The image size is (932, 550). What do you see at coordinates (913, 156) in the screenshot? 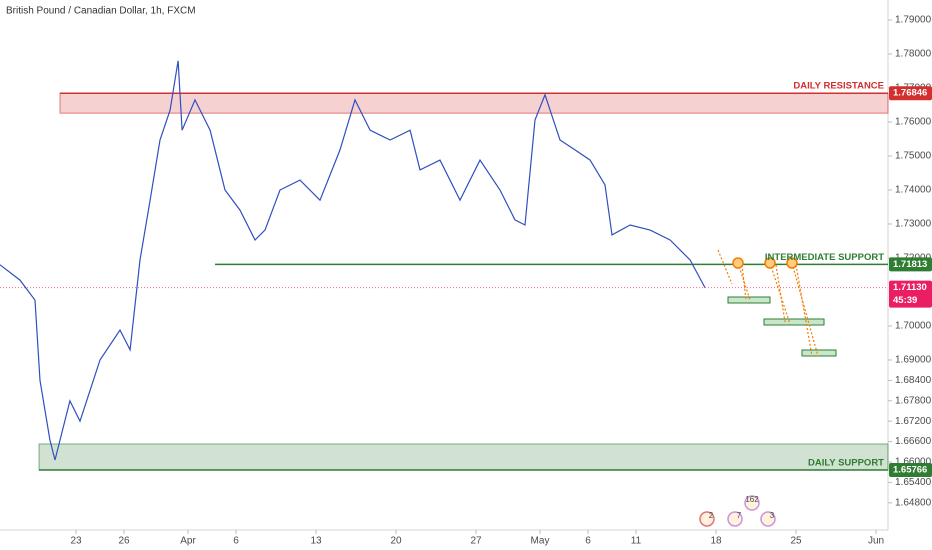
I see `y-tick-label: 1.75000` at bounding box center [913, 156].